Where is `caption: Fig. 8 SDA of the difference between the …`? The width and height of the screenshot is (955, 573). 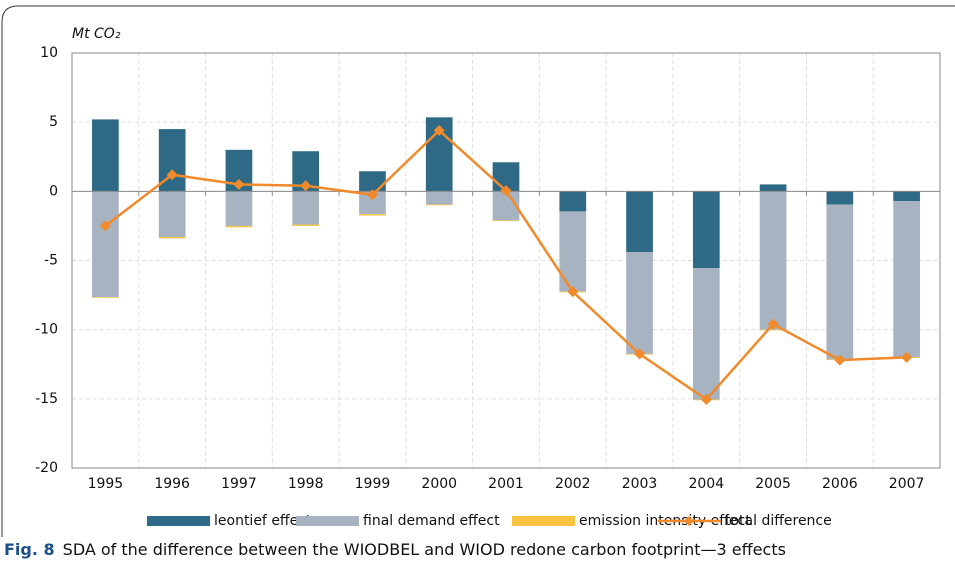
caption: Fig. 8 SDA of the difference between the … is located at coordinates (395, 549).